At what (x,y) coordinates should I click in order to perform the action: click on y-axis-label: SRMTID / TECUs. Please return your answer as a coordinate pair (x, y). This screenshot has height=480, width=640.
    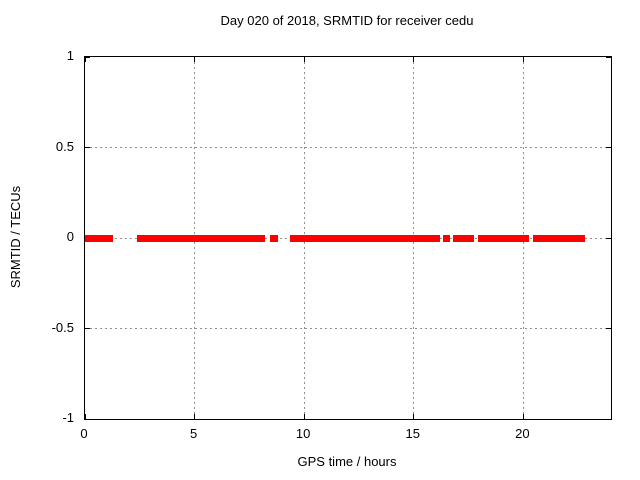
    Looking at the image, I should click on (15, 237).